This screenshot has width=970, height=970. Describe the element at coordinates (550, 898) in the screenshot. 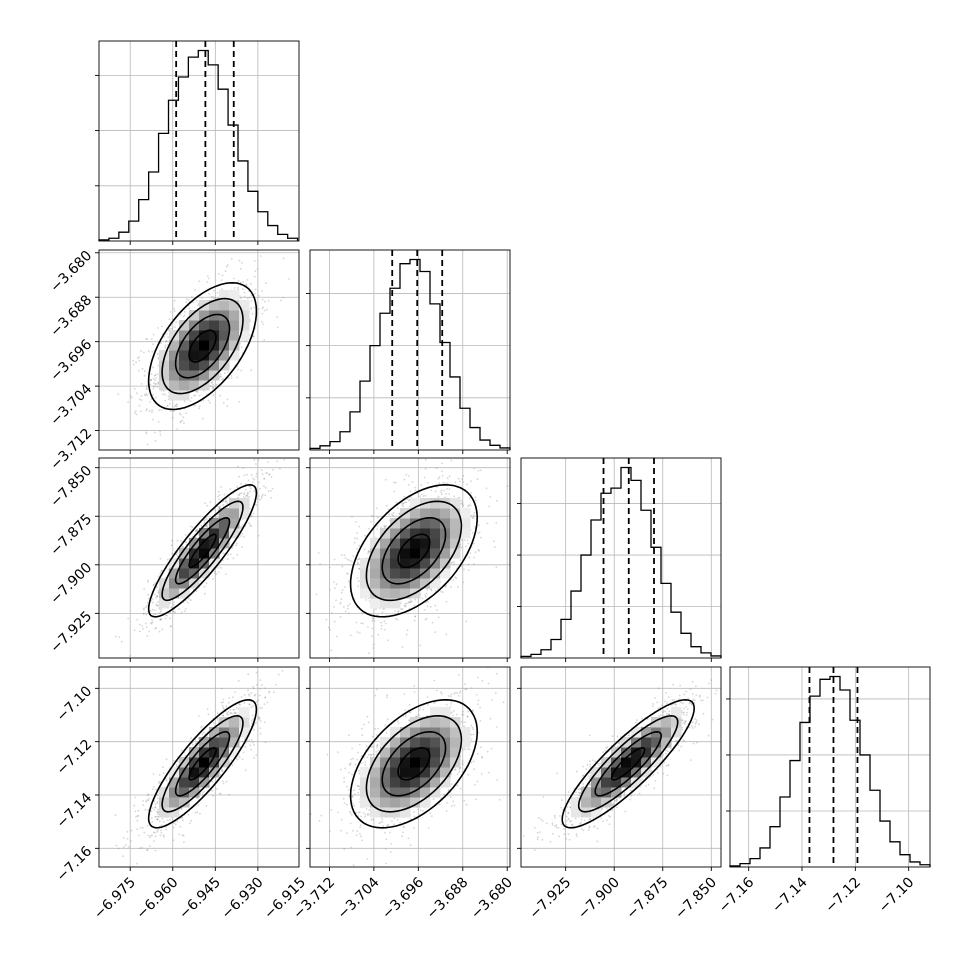

I see `x-tick-label: −7.925` at that location.